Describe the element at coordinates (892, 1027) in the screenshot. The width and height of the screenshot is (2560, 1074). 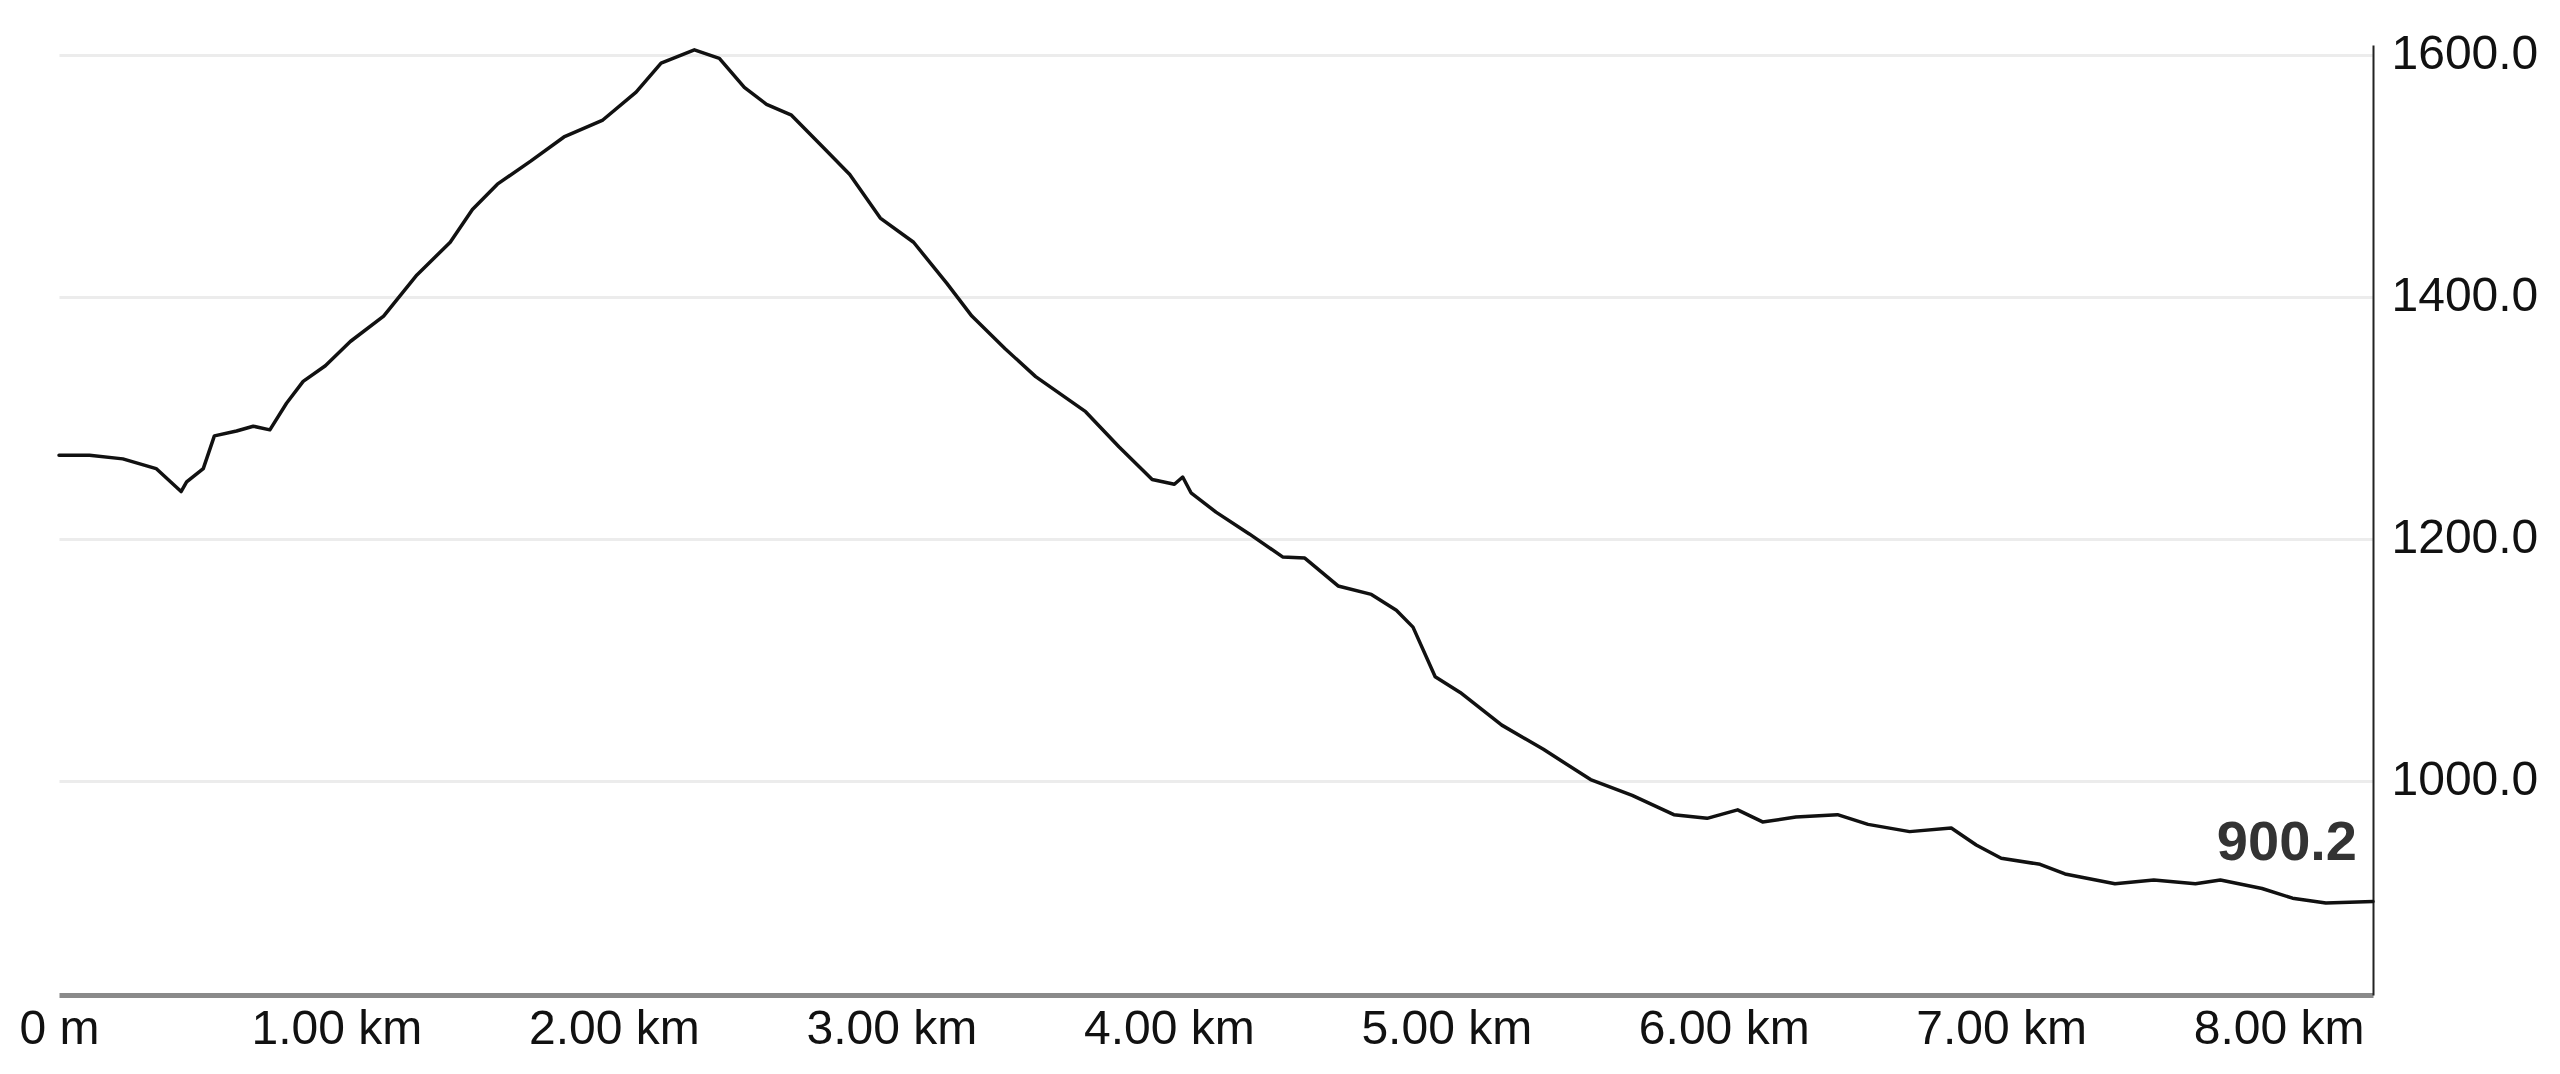
I see `x-tick-label: 3.00 km` at that location.